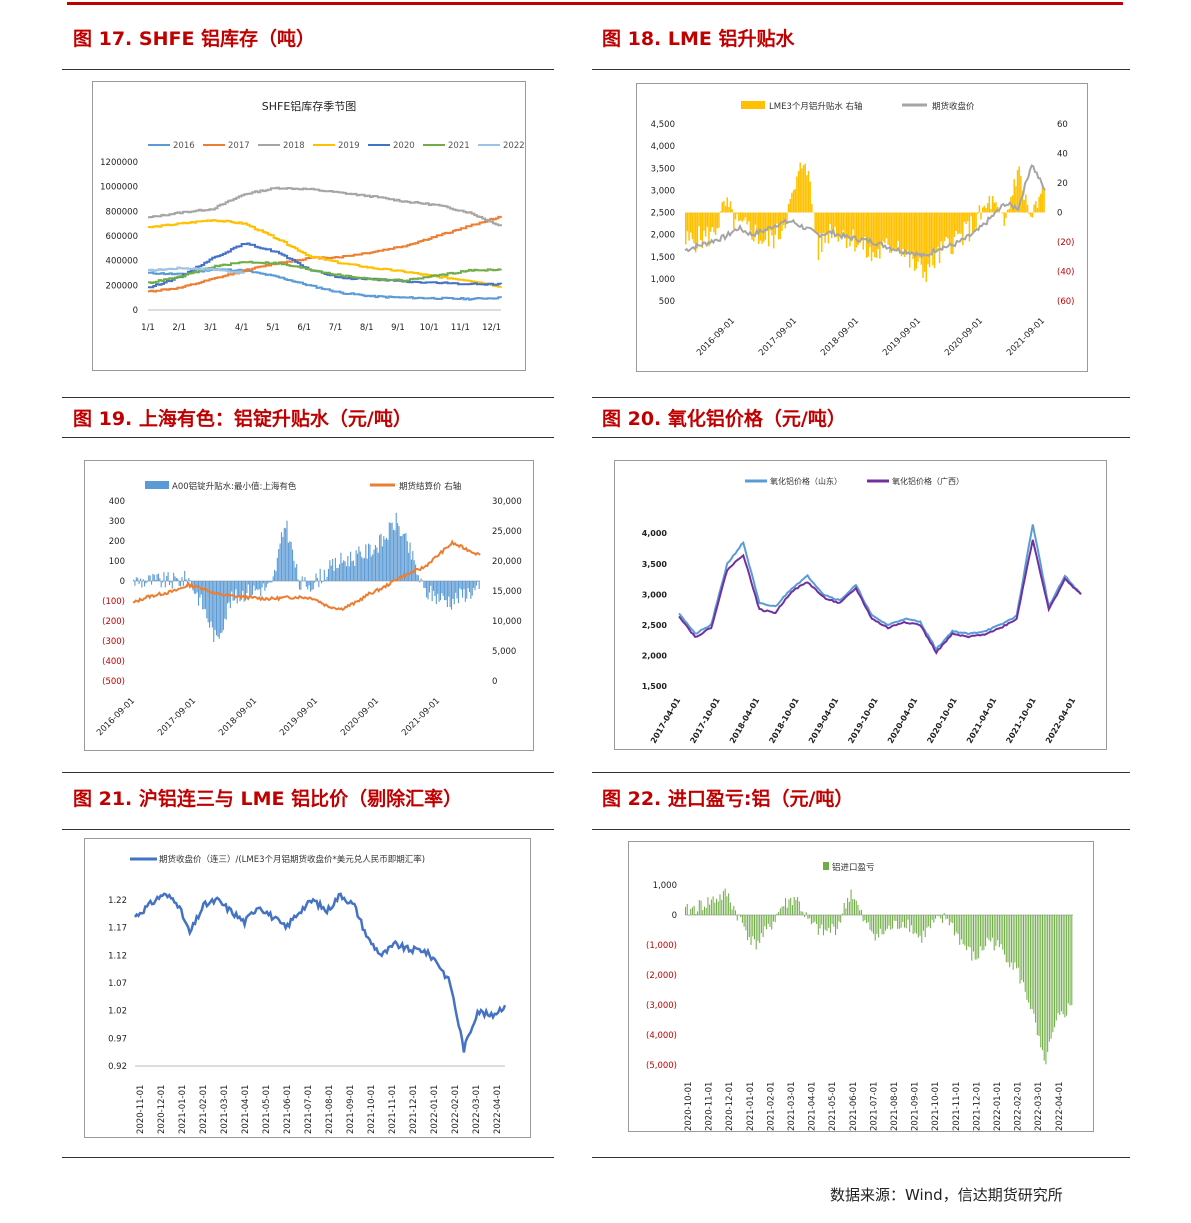 The image size is (1191, 1223). I want to click on series-2018, so click(325, 206).